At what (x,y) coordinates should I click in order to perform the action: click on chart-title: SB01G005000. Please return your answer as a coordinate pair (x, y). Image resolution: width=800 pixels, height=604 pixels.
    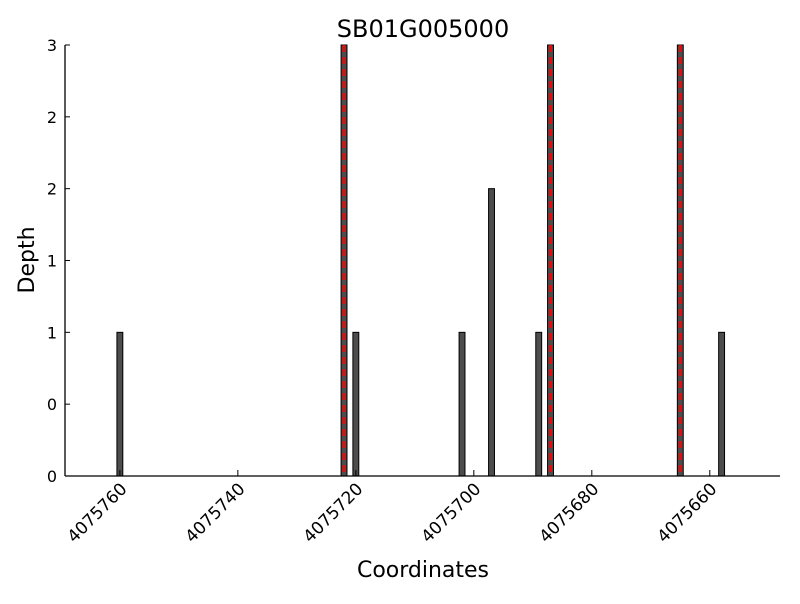
    Looking at the image, I should click on (423, 29).